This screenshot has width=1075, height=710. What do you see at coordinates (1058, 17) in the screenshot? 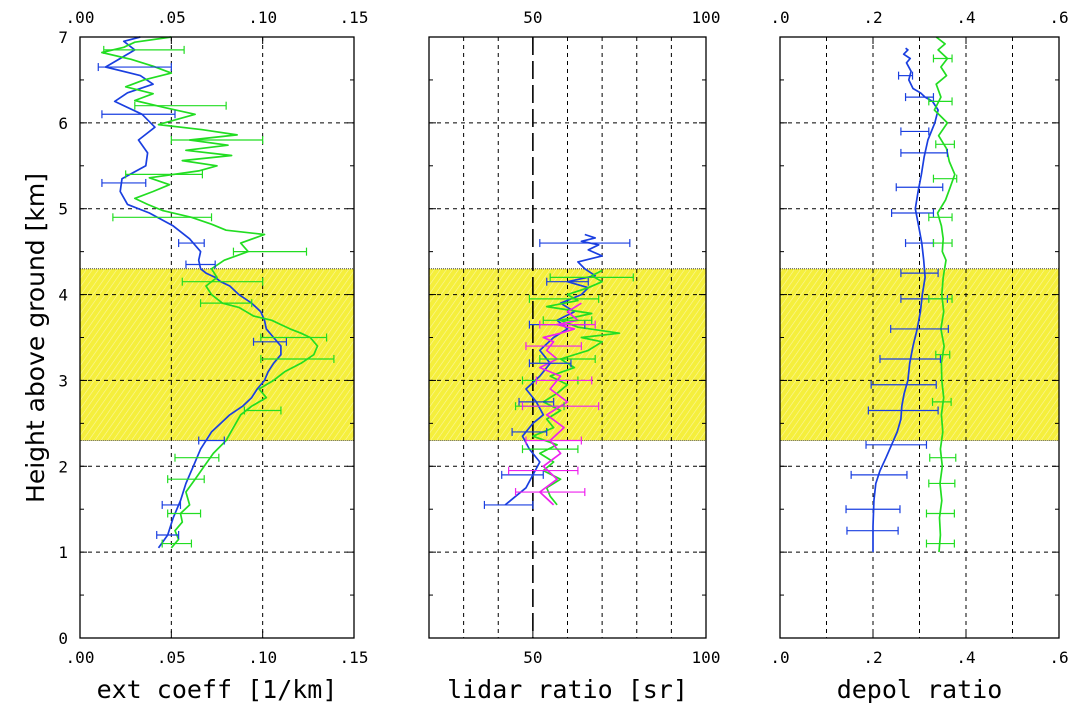
I see `x-tick-label-top: .6` at bounding box center [1058, 17].